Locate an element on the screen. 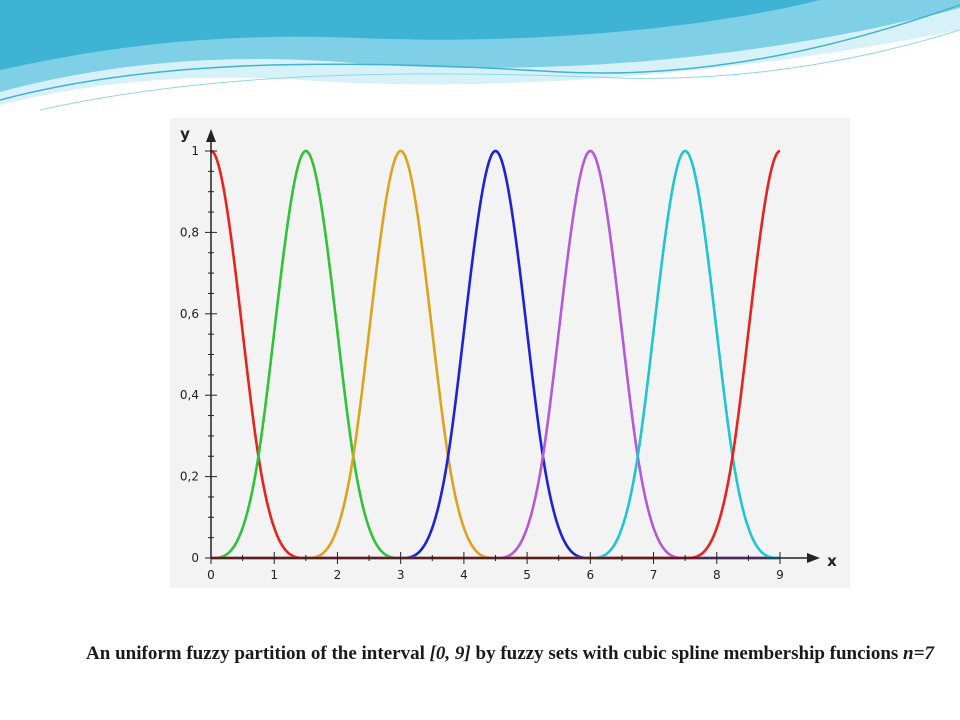  x-tick-label: 0 is located at coordinates (211, 575).